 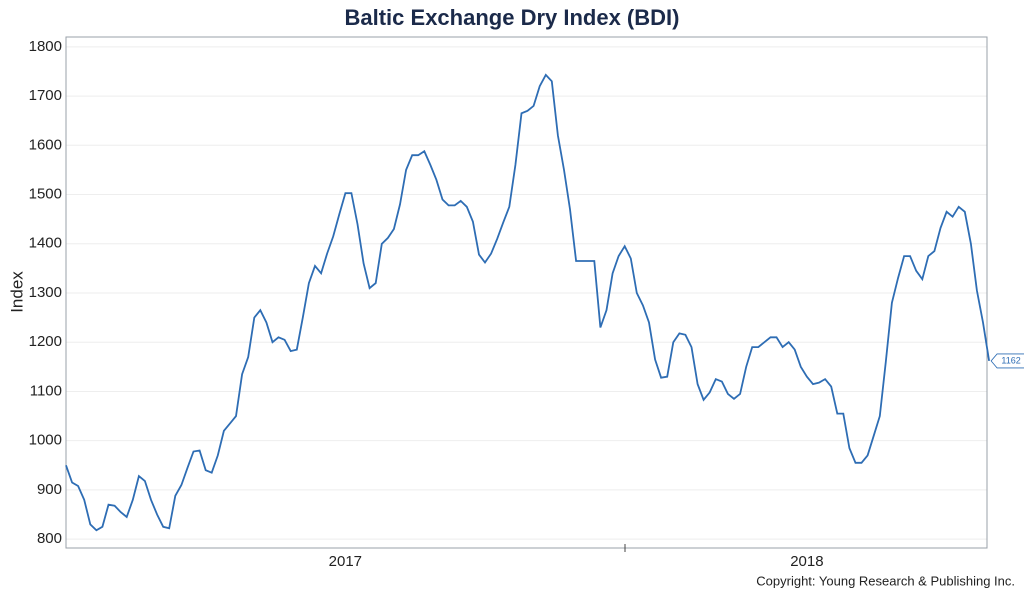 I want to click on y-tick-label: 800, so click(x=49, y=538).